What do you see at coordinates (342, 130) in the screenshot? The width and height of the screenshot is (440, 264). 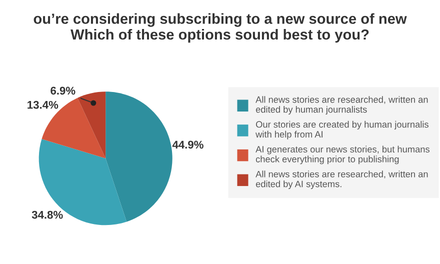 I see `legend-label: Our stories are created by human journalis with help from AI` at bounding box center [342, 130].